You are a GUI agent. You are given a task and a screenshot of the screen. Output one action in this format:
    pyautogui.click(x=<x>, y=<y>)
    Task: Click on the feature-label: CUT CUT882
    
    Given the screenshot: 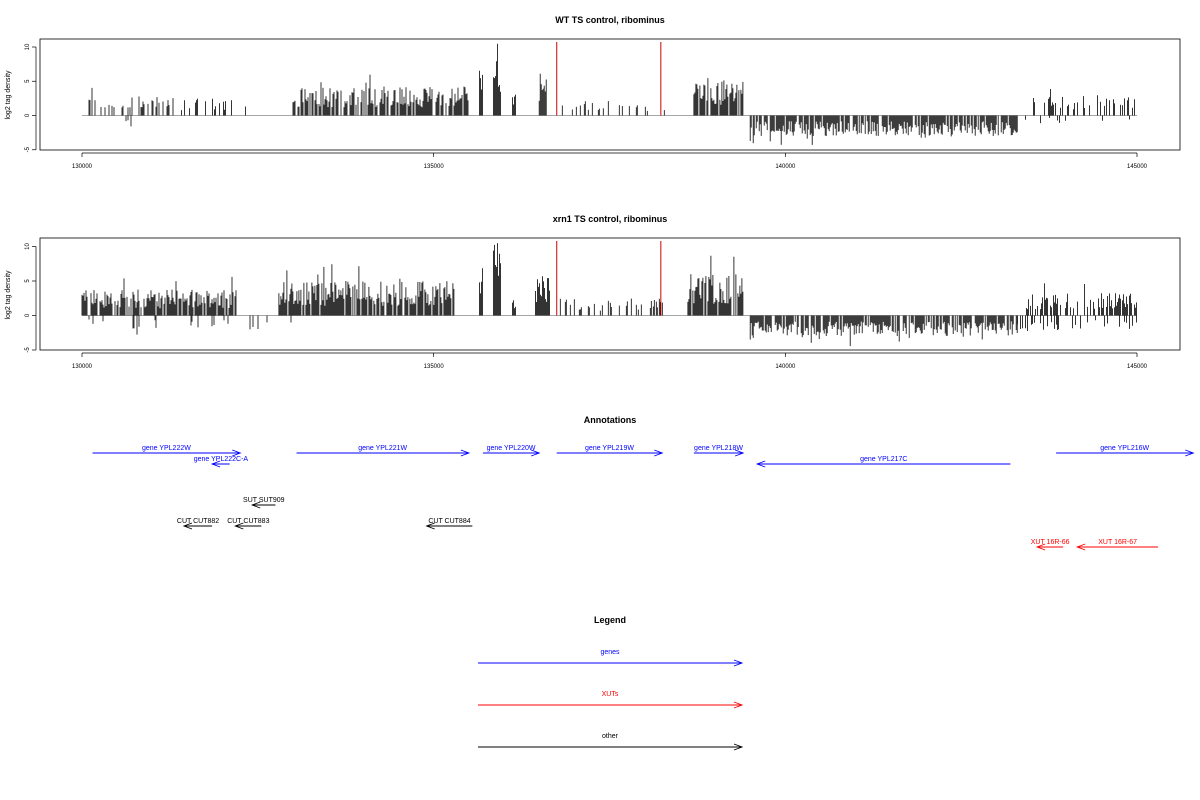 What is the action you would take?
    pyautogui.click(x=198, y=521)
    